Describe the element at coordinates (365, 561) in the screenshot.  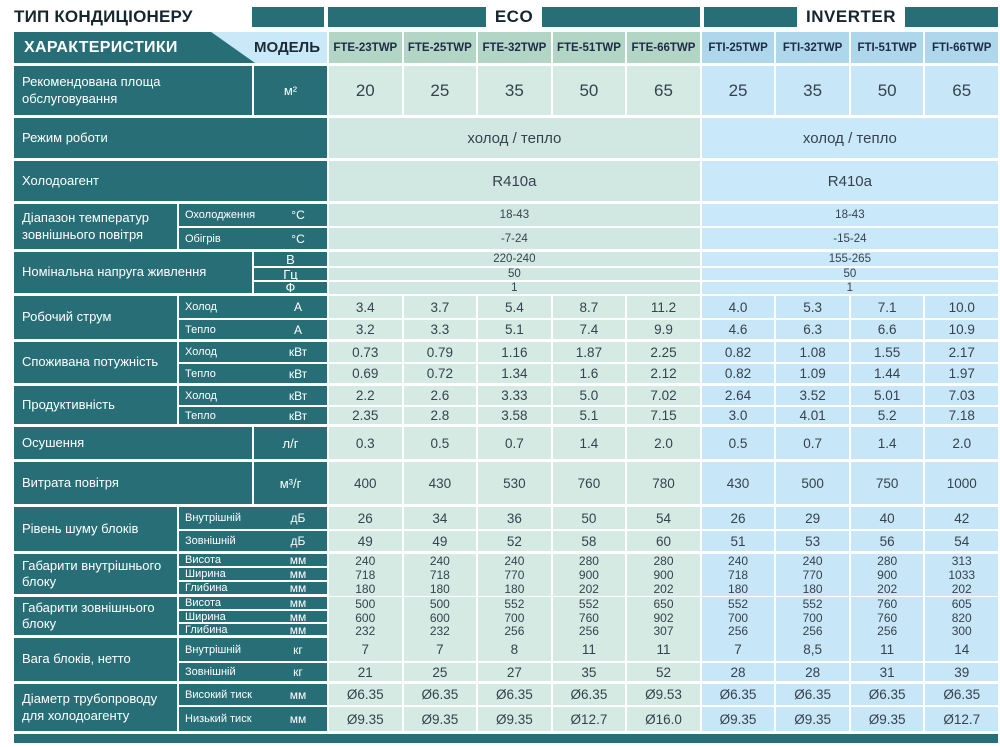
I see `eco-value-cell: 240` at that location.